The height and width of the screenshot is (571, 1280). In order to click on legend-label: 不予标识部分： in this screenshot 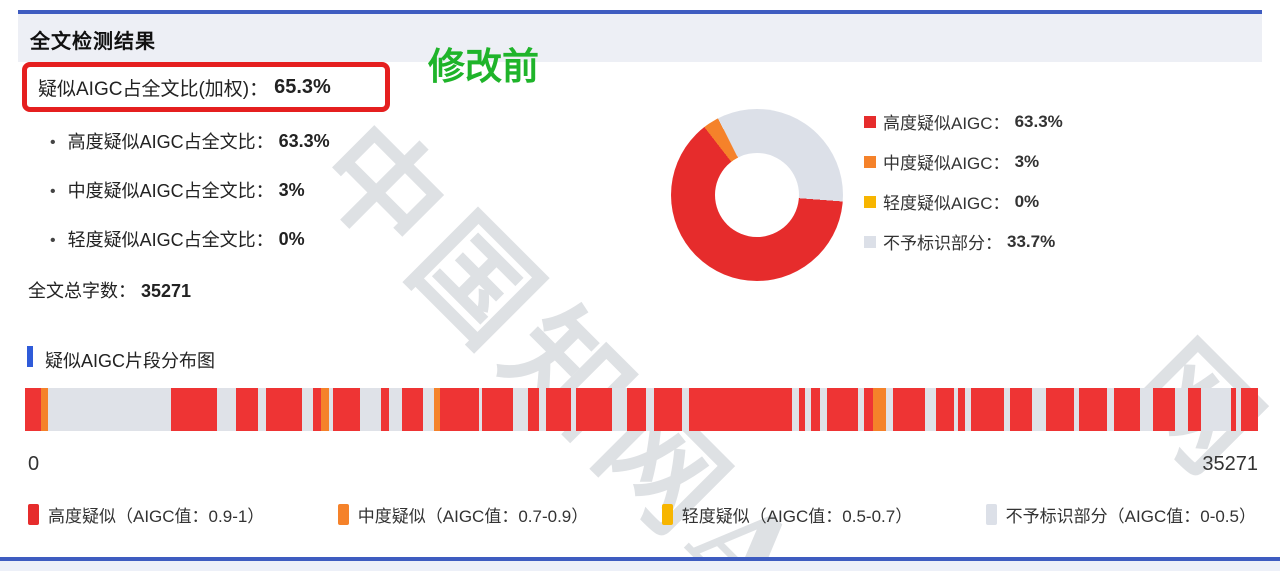, I will do `click(942, 243)`.